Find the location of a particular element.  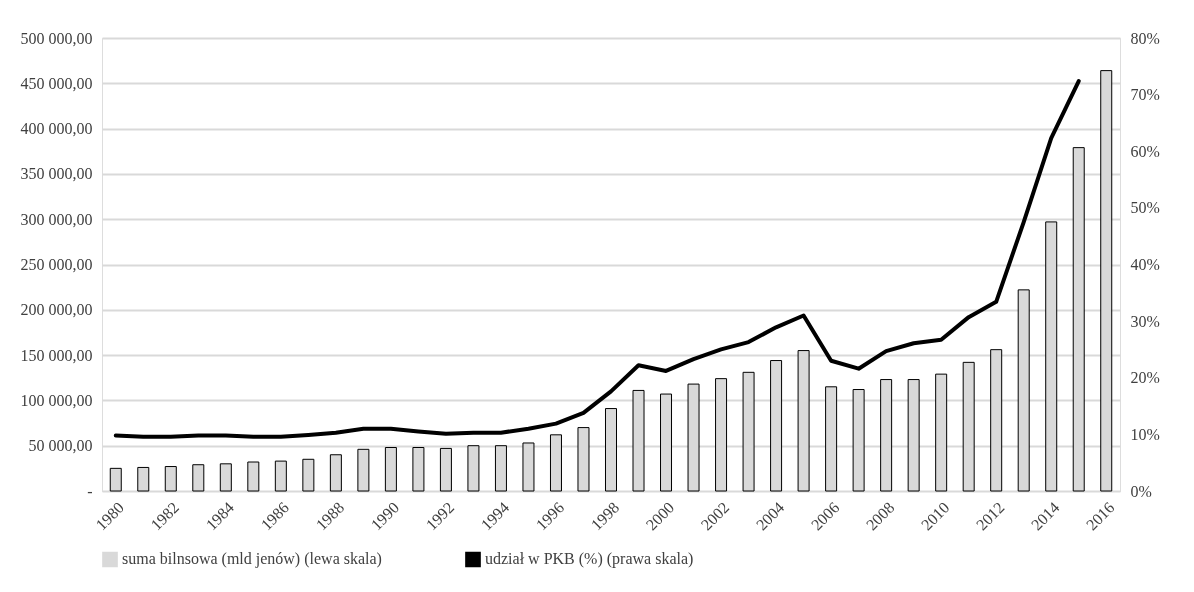

x-tick-label: 1990 is located at coordinates (385, 516).